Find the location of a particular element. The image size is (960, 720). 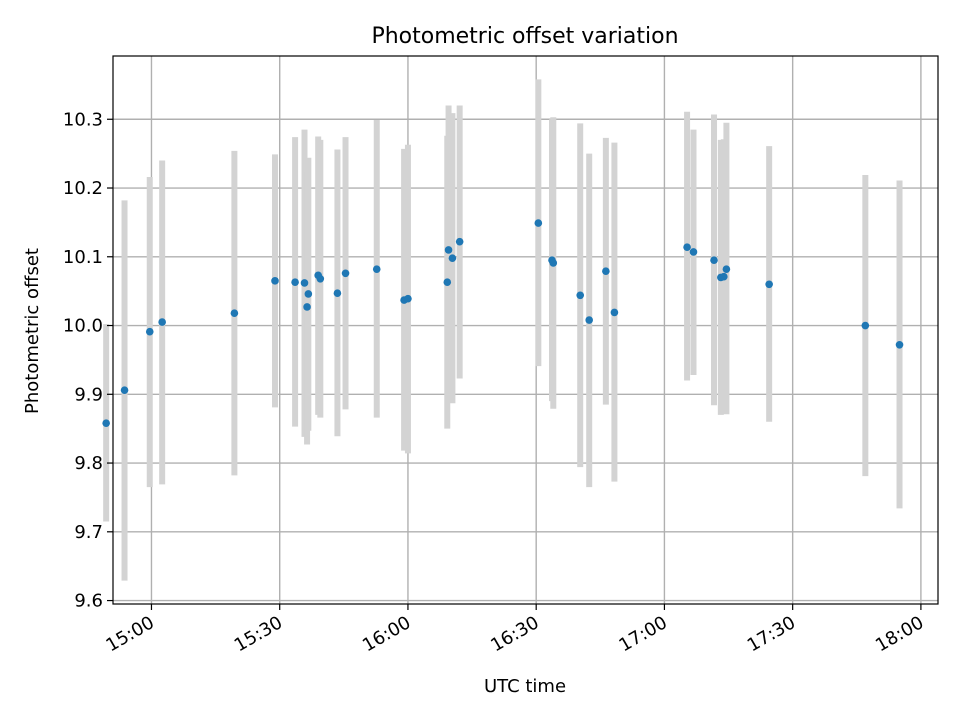

y-tick-label: 9.6 is located at coordinates (88, 601).